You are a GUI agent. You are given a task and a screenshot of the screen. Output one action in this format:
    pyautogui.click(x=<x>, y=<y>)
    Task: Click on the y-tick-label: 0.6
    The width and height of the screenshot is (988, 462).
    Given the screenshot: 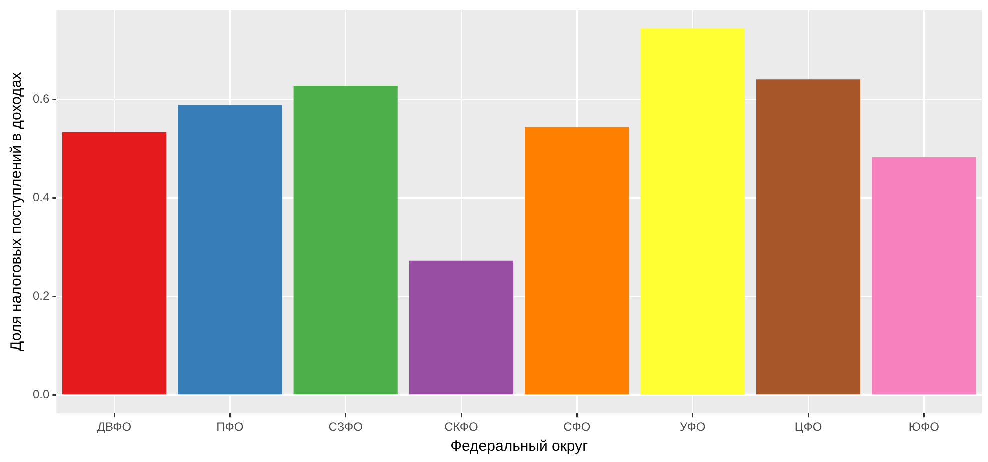 What is the action you would take?
    pyautogui.click(x=41, y=99)
    